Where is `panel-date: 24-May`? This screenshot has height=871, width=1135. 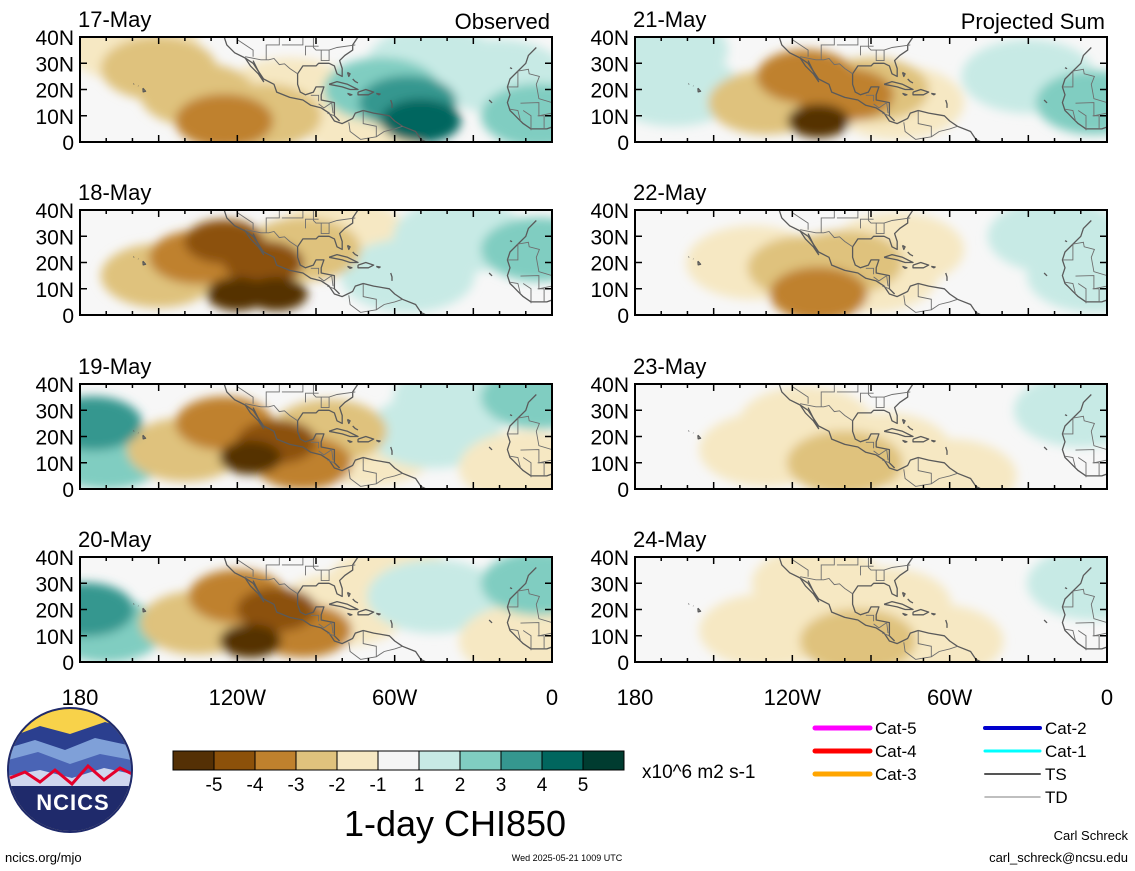 panel-date: 24-May is located at coordinates (669, 539).